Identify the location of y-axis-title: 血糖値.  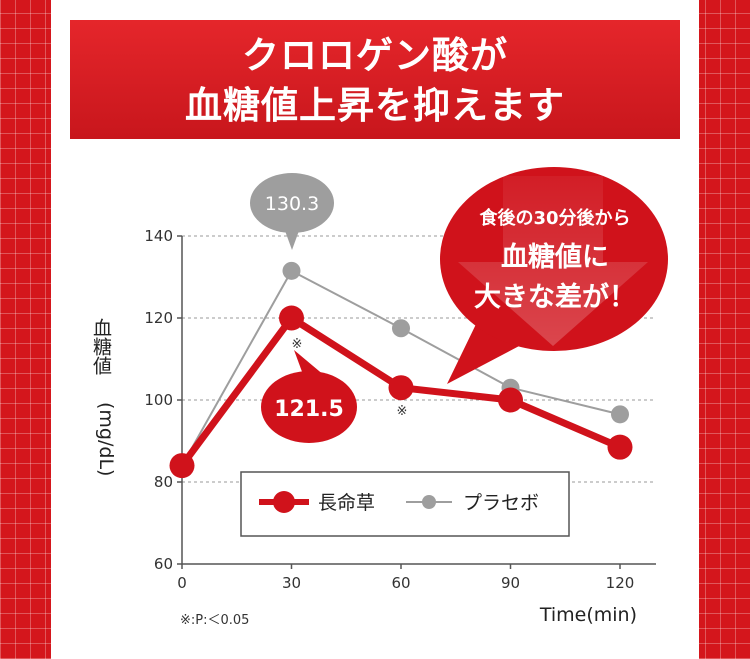
(101, 346).